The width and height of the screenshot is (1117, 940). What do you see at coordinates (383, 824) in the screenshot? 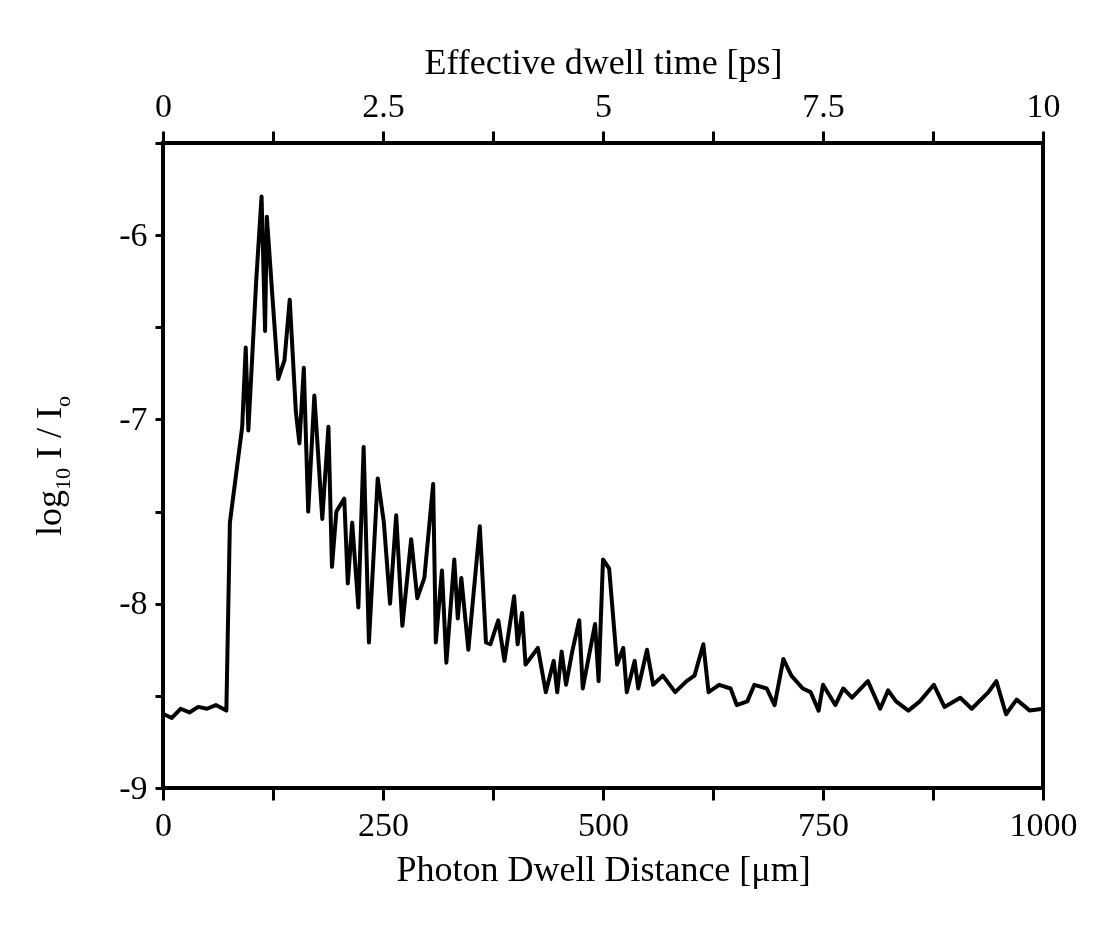
I see `x-tick-label: 250` at bounding box center [383, 824].